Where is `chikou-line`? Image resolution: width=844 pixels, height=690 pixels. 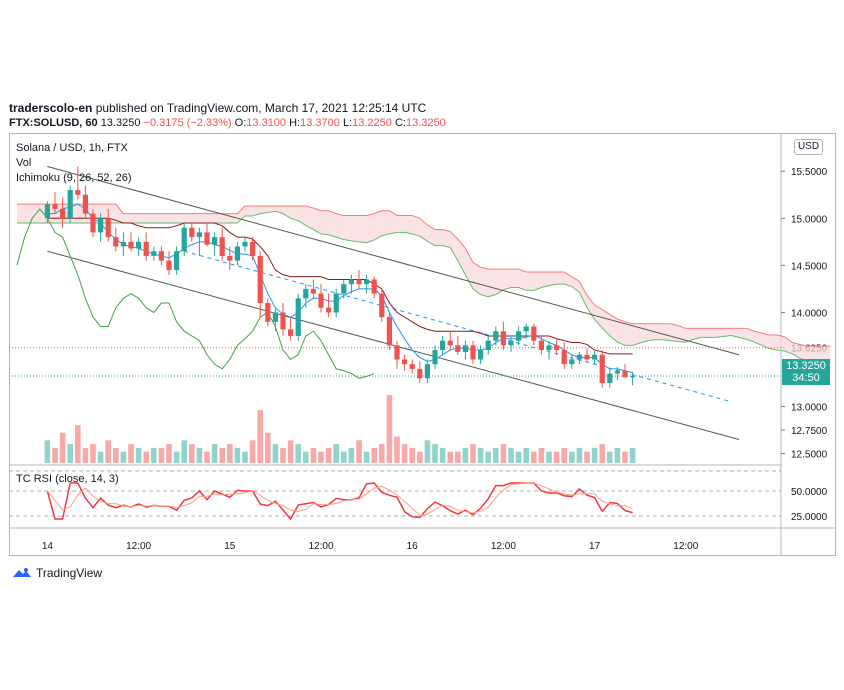 chikou-line is located at coordinates (195, 293).